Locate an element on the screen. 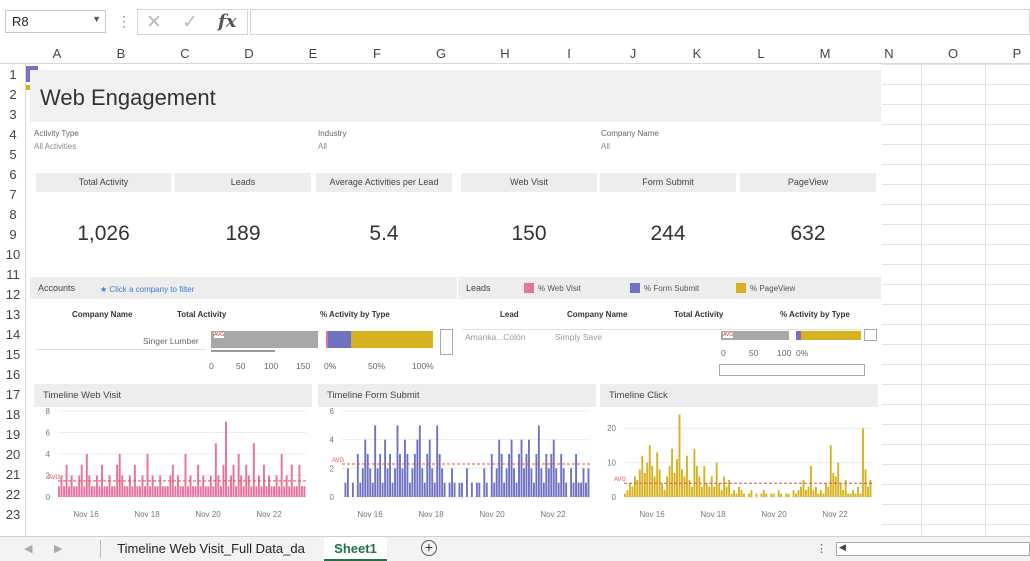  column-label: L is located at coordinates (761, 53).